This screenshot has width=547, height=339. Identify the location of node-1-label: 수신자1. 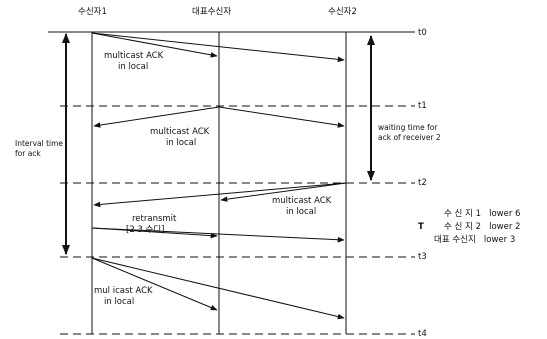
(92, 12).